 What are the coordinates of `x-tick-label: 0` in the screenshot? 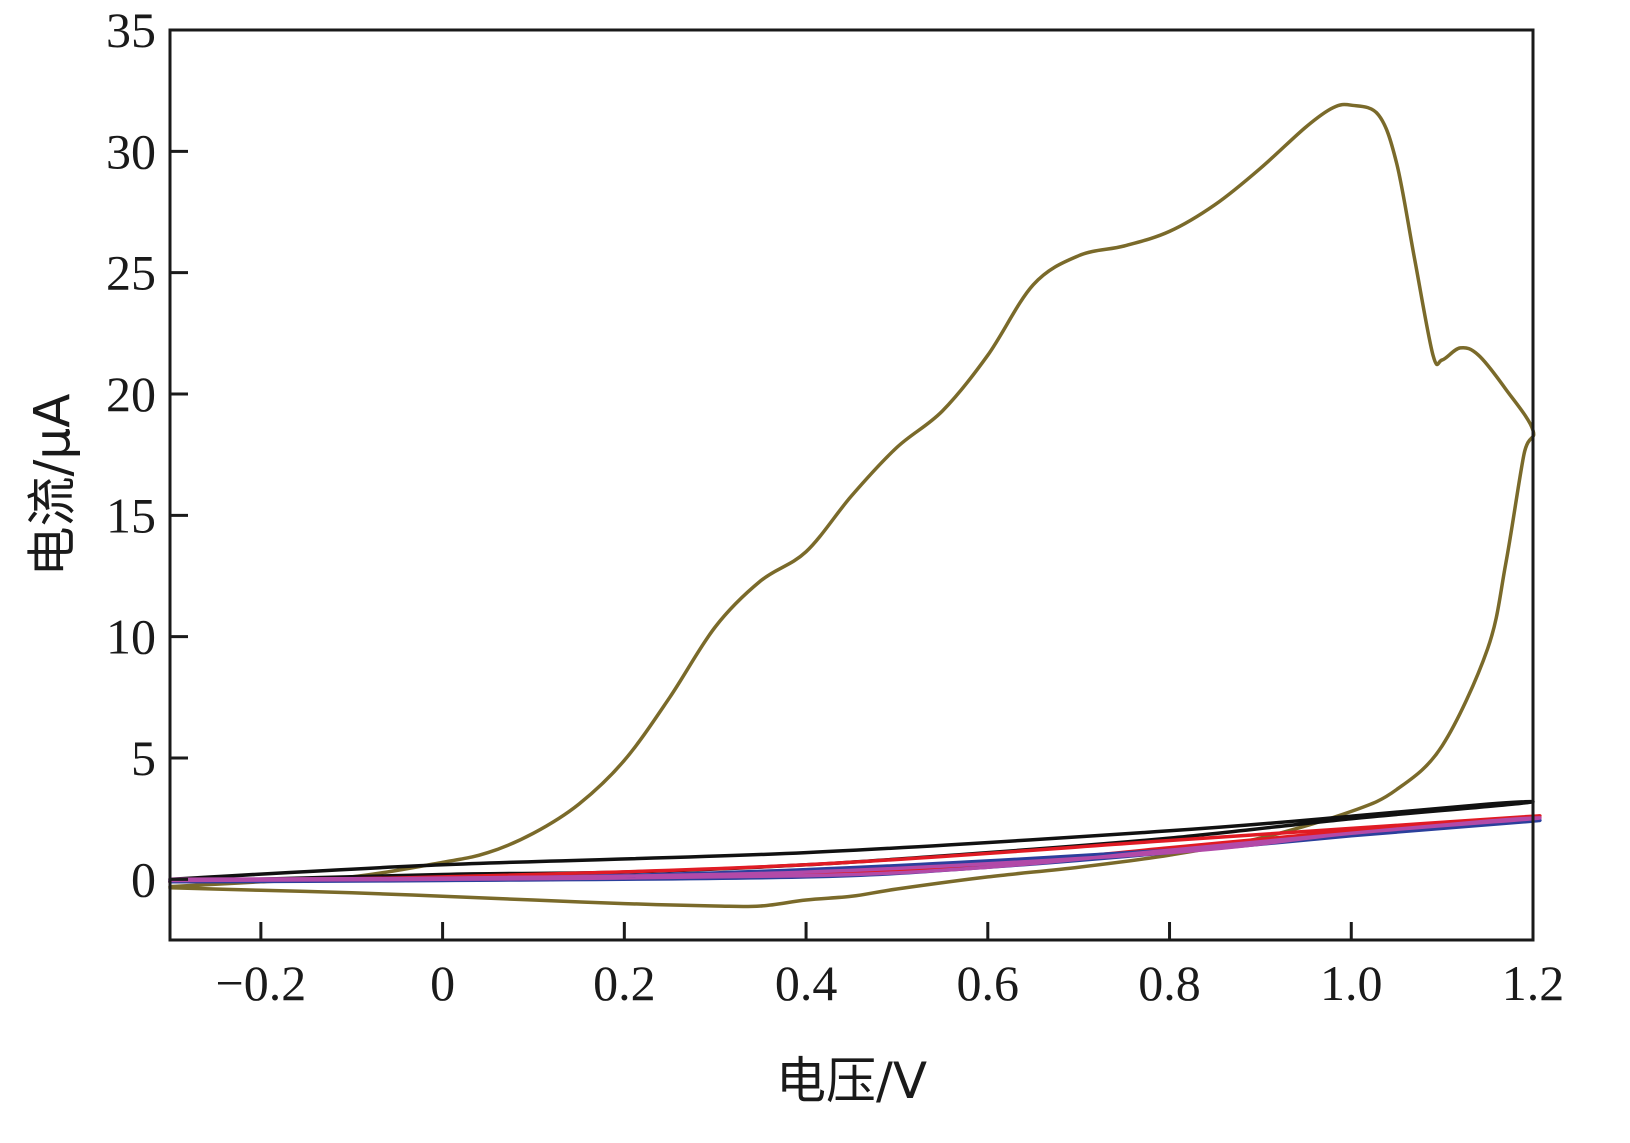 It's located at (442, 983).